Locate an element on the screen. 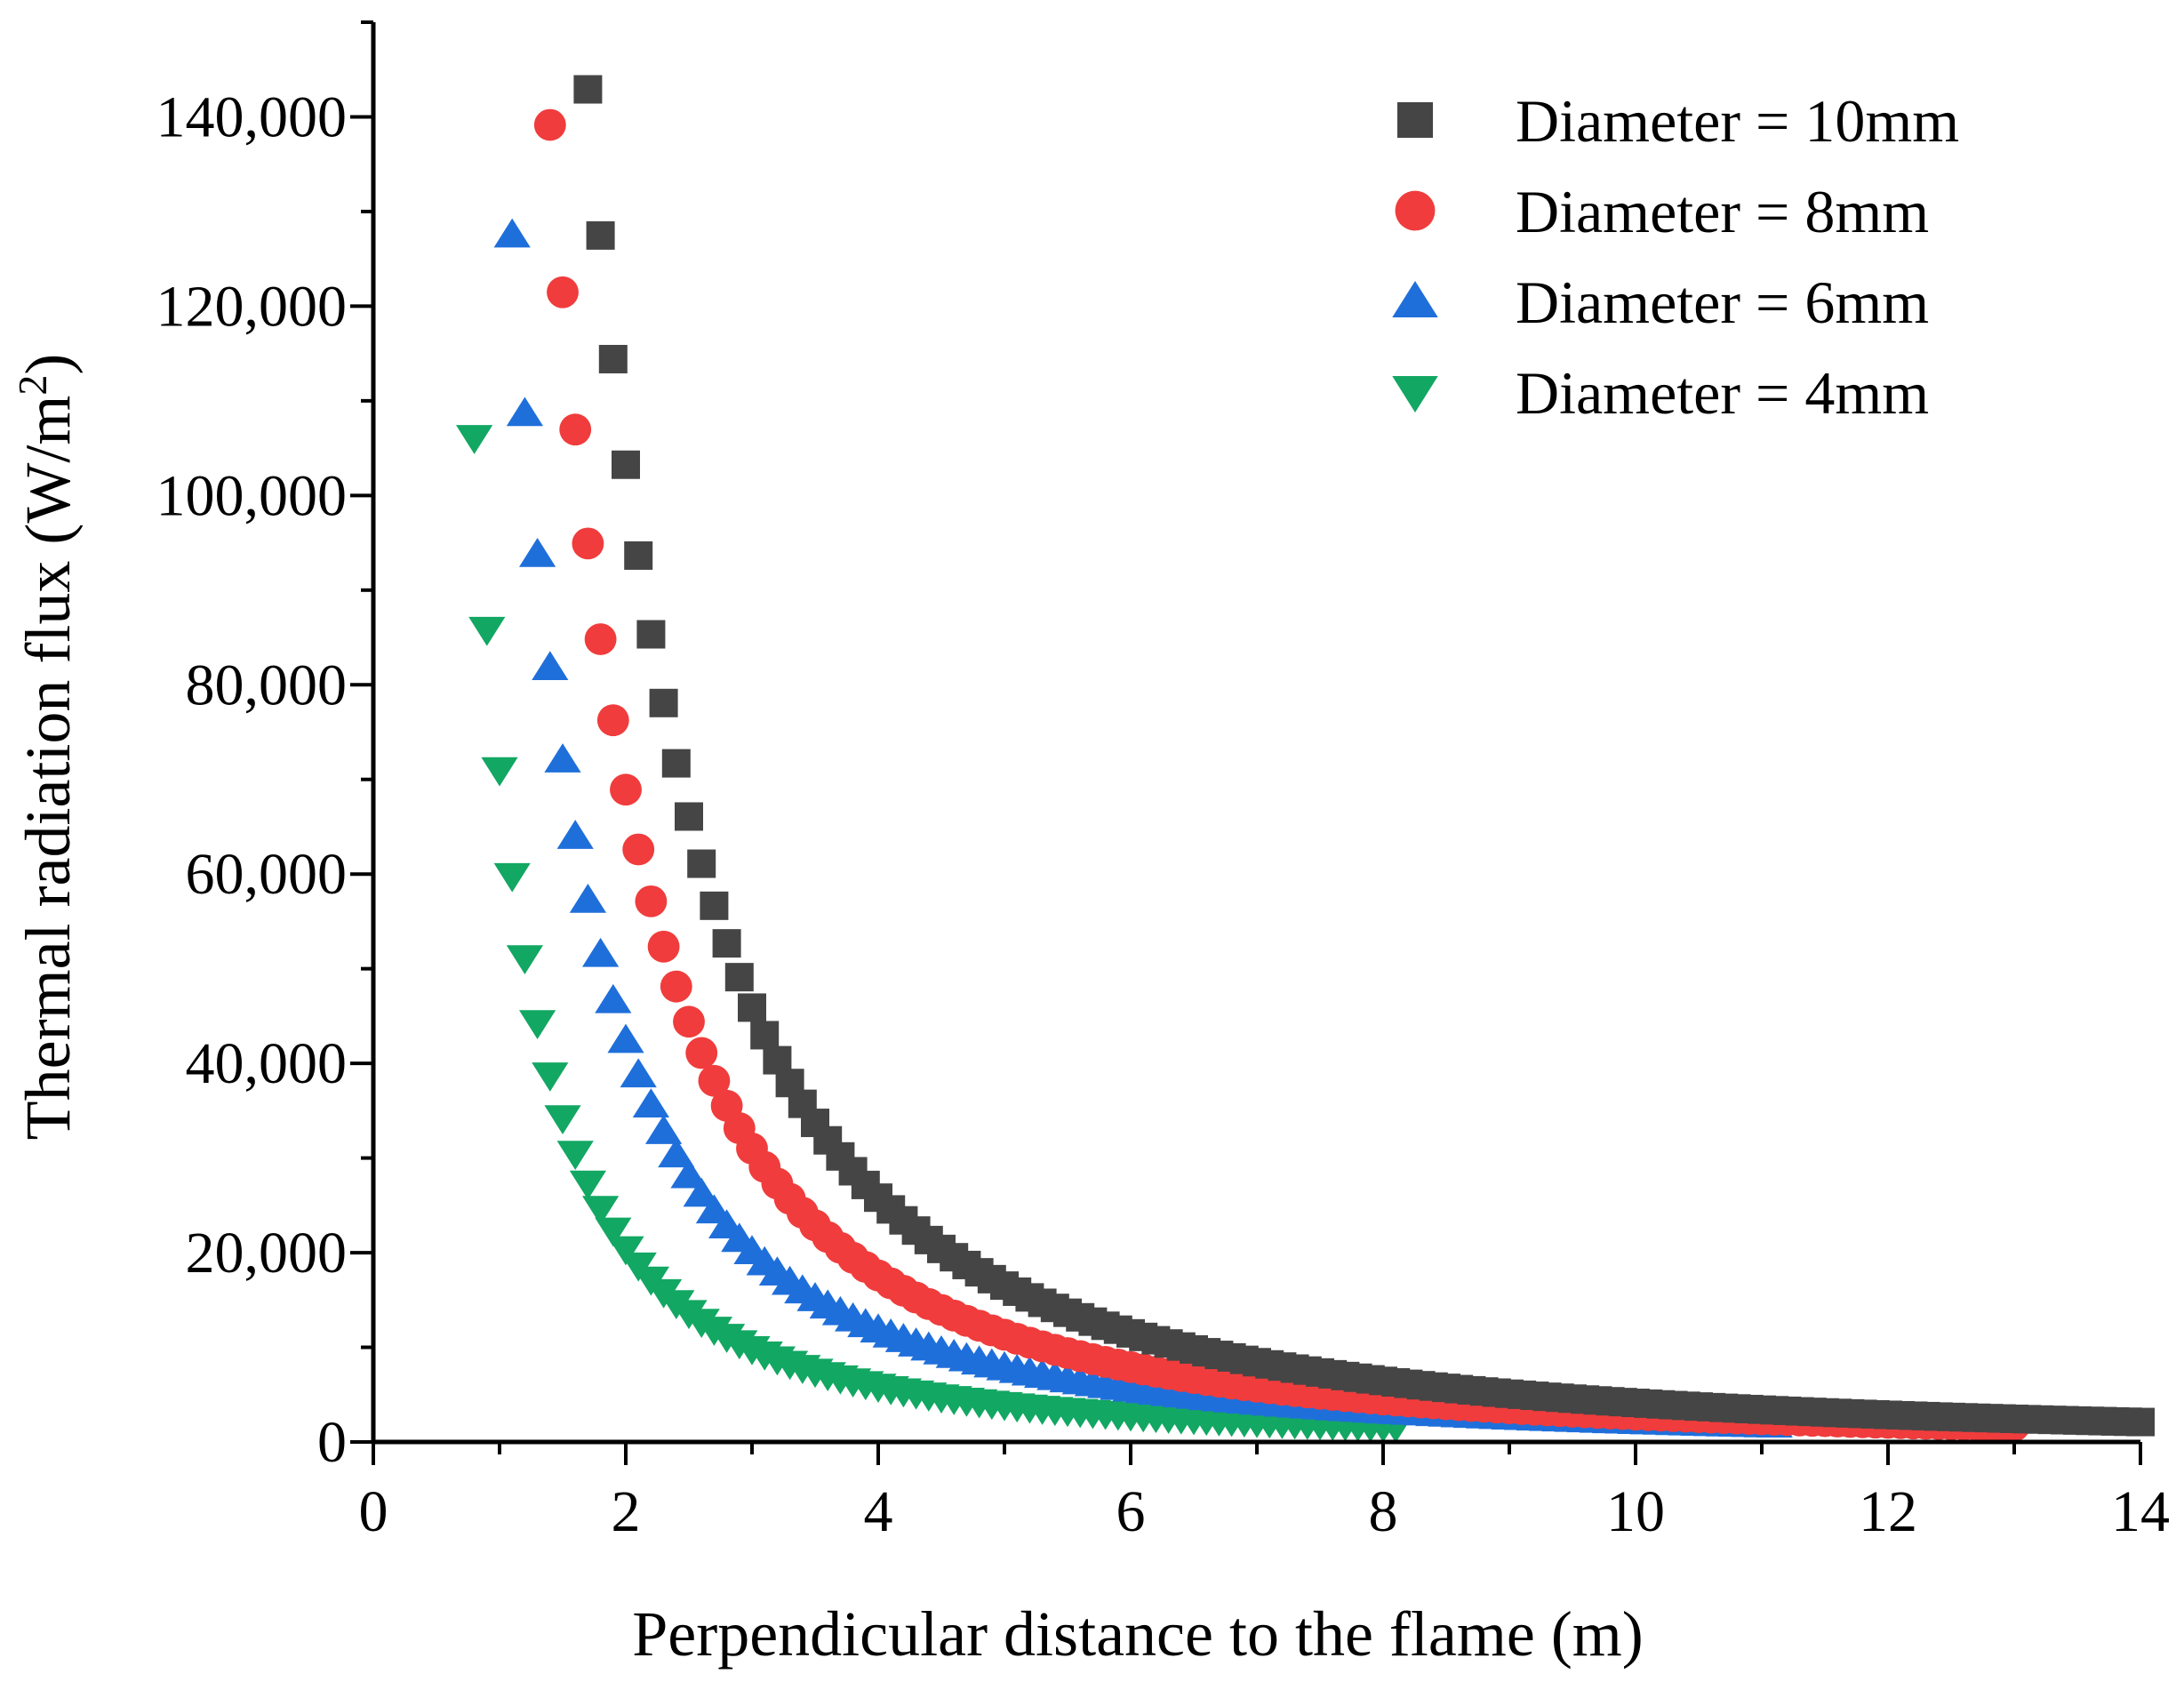 This screenshot has height=1682, width=2184. y-tick-label: 100,000 is located at coordinates (252, 495).